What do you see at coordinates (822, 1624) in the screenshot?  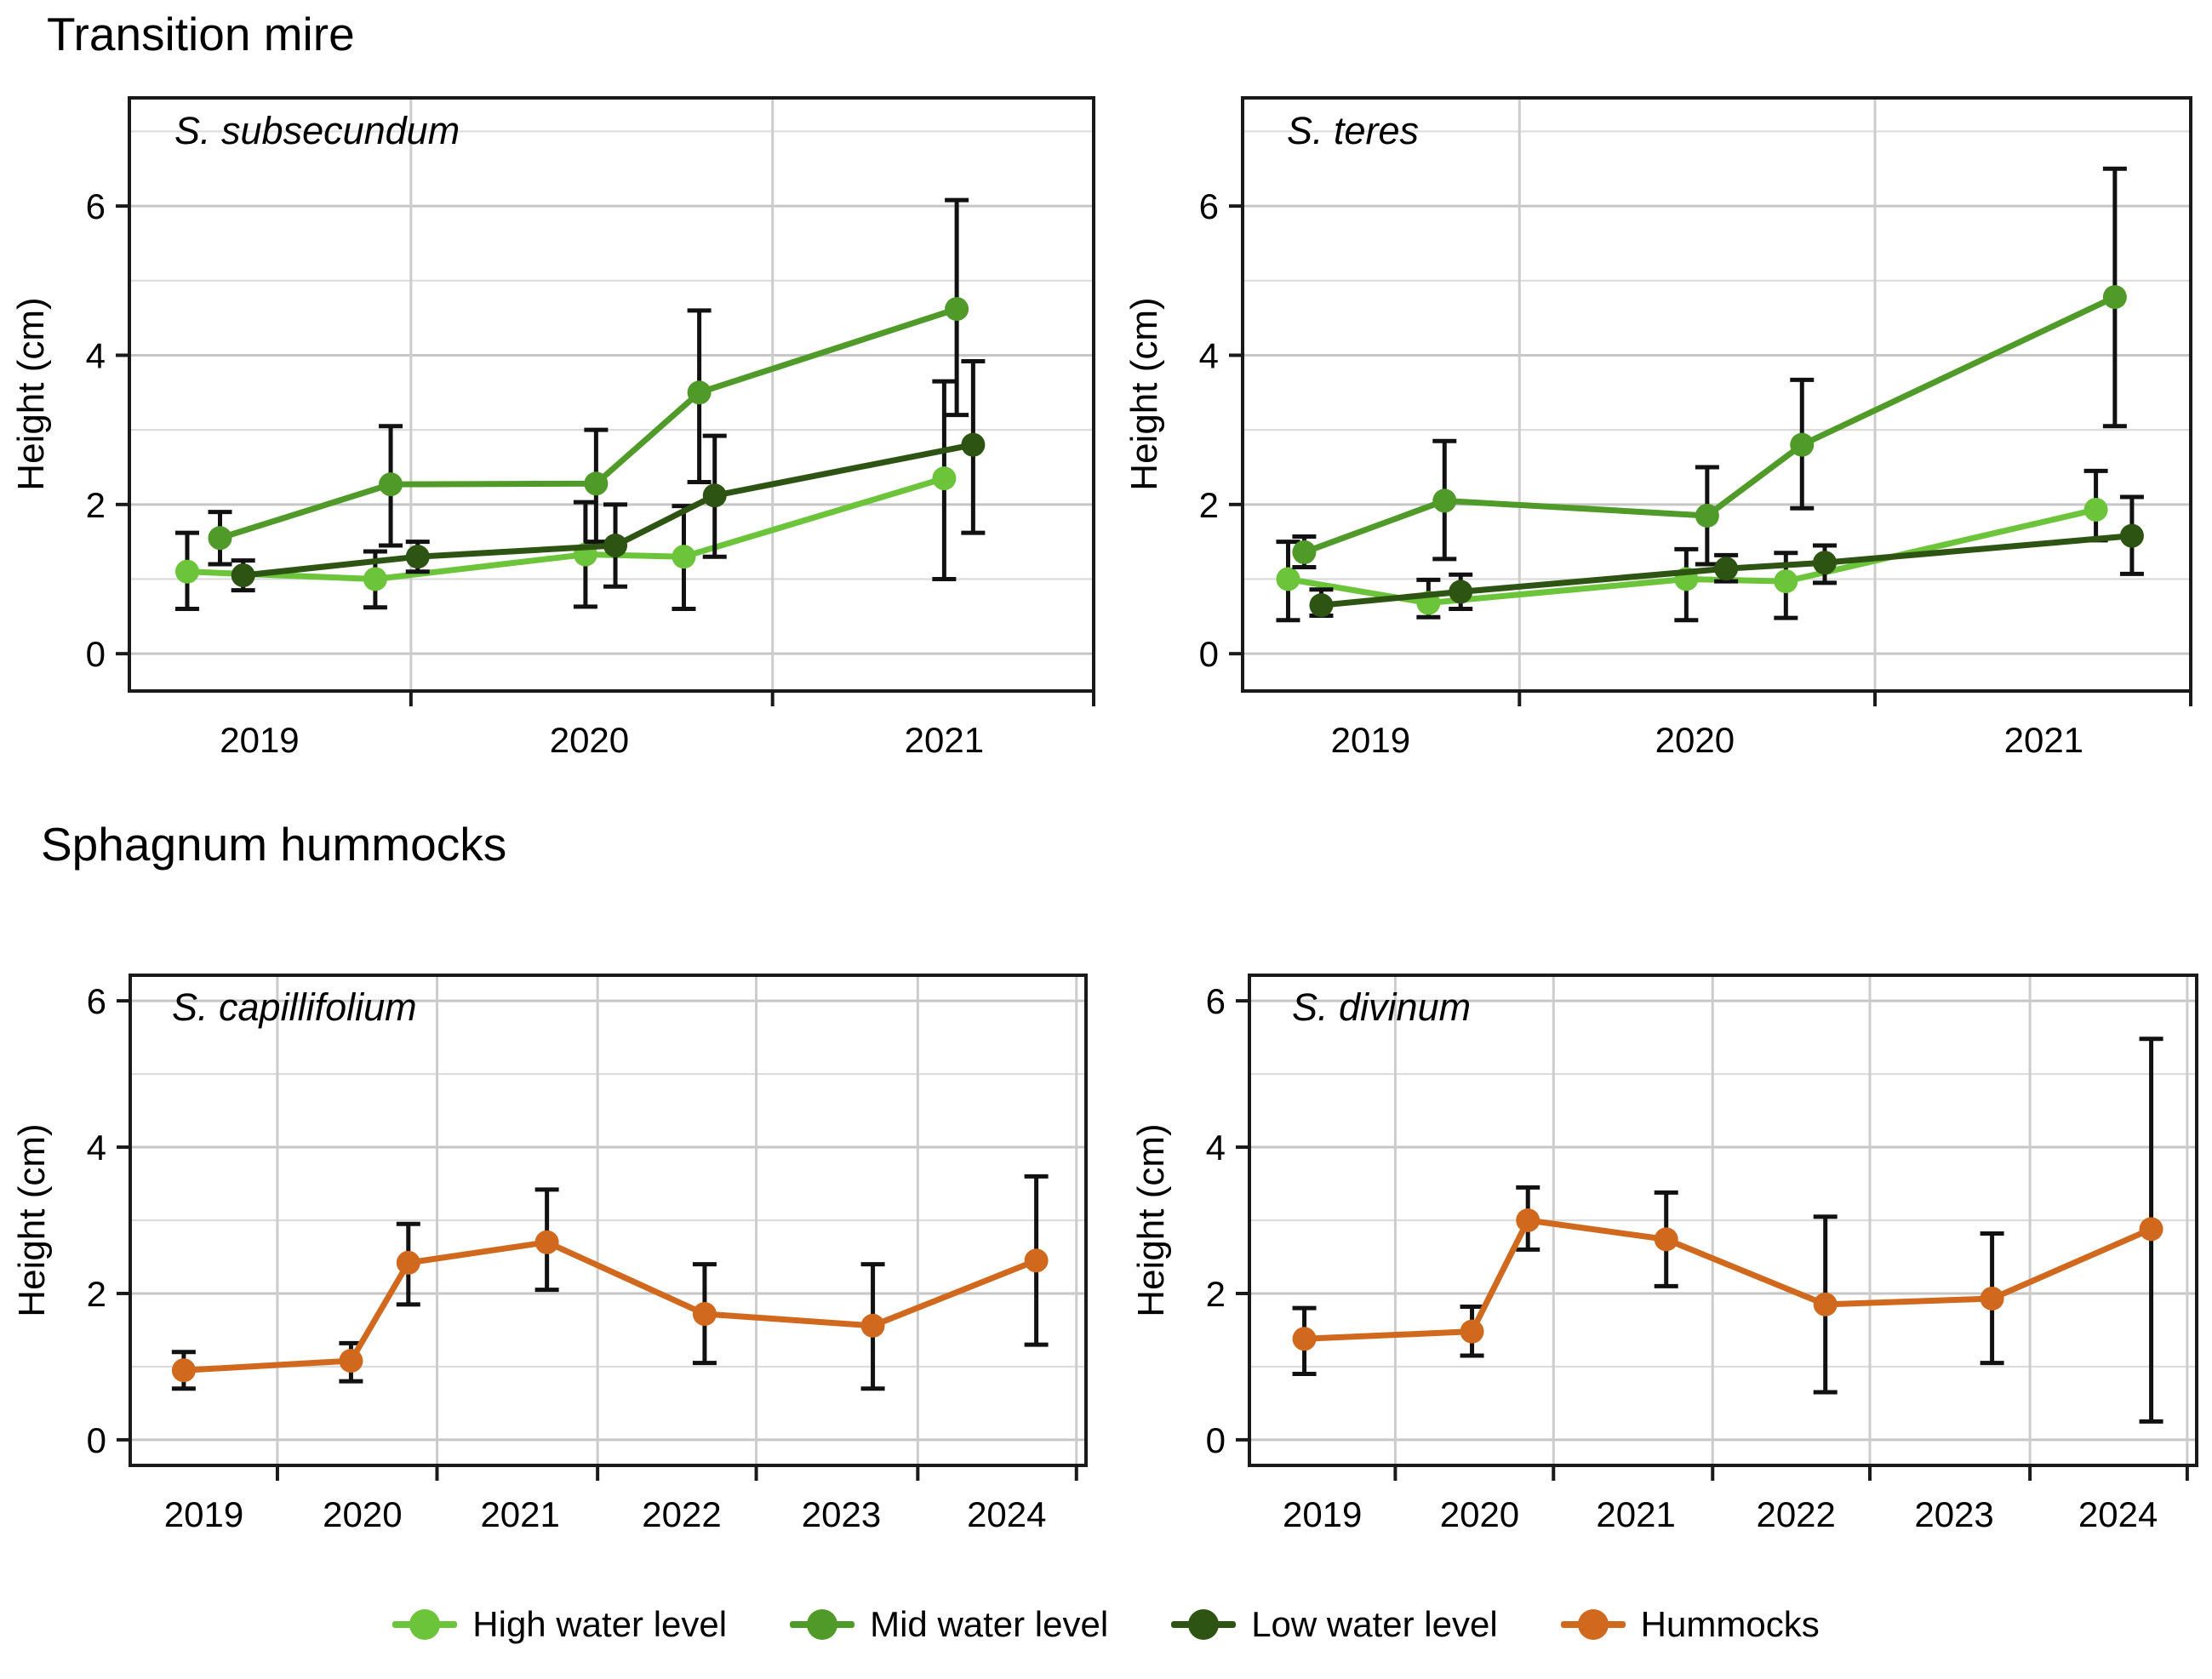 I see `mid-water-level-marker-icon` at bounding box center [822, 1624].